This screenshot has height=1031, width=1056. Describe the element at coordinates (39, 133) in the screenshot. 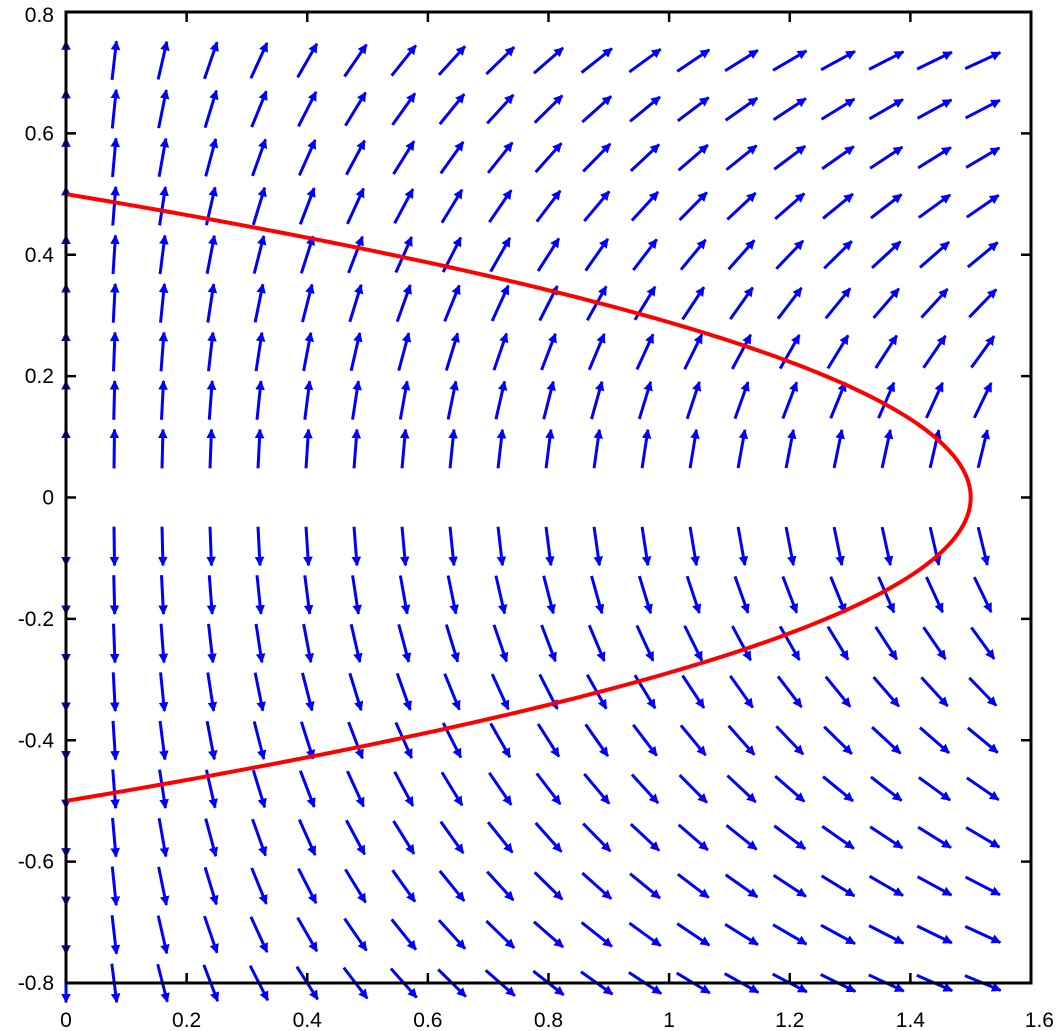

I see `y-tick-label: 0.6` at that location.